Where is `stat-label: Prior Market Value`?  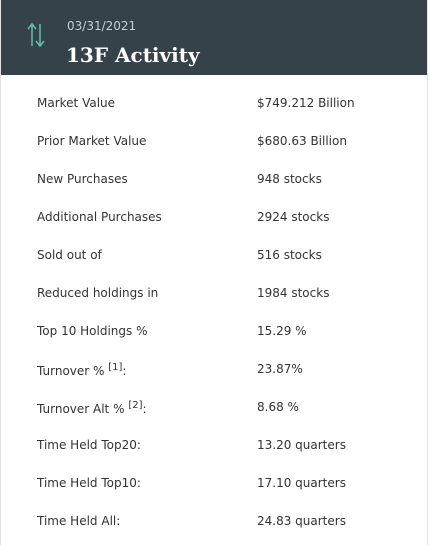 stat-label: Prior Market Value is located at coordinates (91, 141).